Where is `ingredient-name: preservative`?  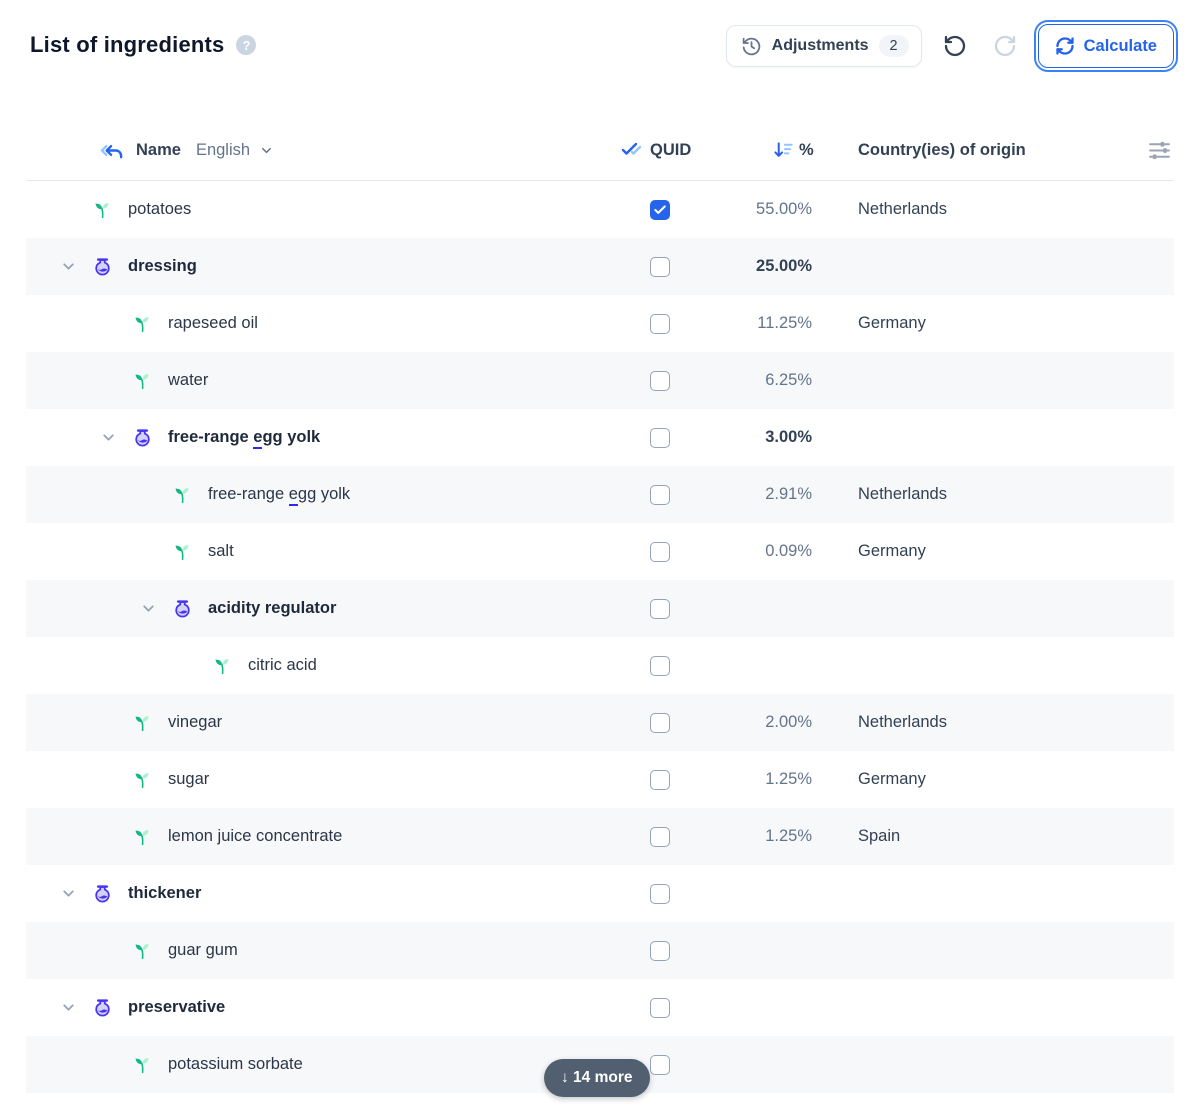
ingredient-name: preservative is located at coordinates (177, 1007).